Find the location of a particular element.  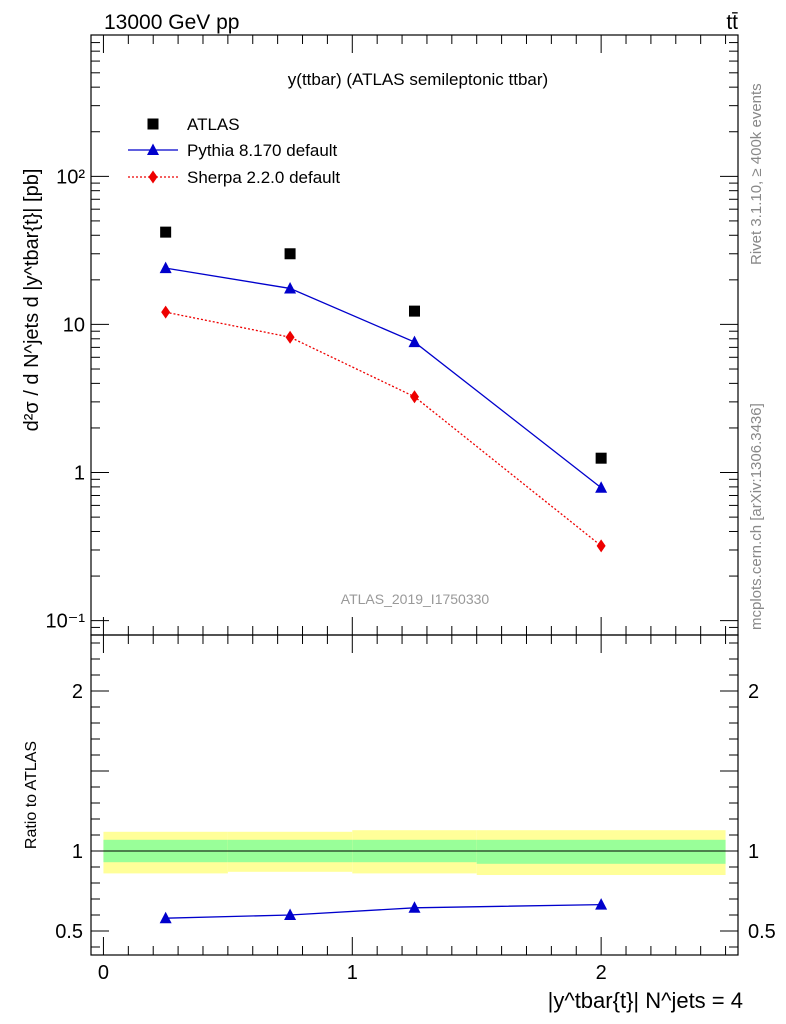

ratio-y-tick-label: 2 is located at coordinates (77, 692).